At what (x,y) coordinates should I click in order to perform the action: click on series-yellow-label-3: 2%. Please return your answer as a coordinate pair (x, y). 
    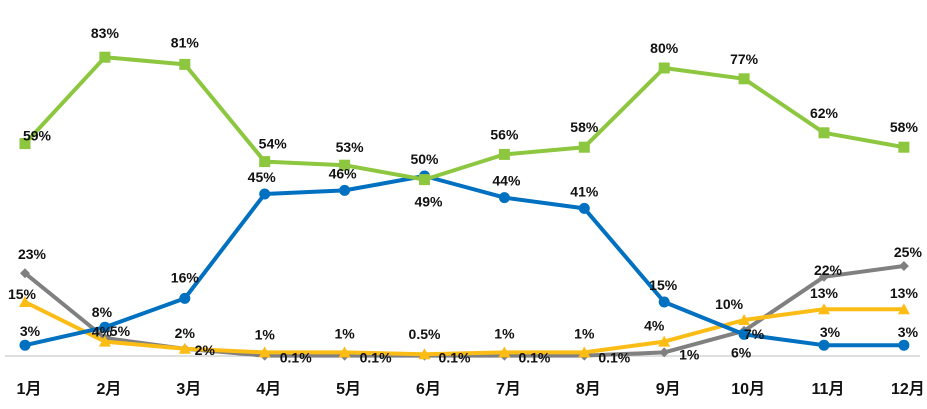
    Looking at the image, I should click on (185, 333).